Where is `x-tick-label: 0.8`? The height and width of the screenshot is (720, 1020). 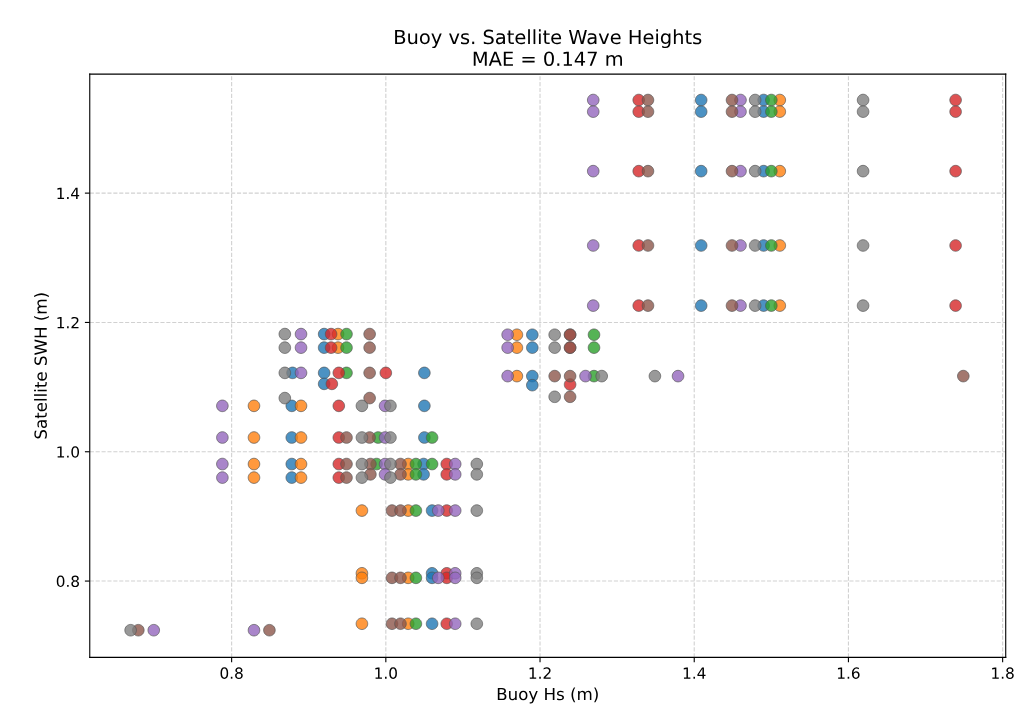
x-tick-label: 0.8 is located at coordinates (231, 673).